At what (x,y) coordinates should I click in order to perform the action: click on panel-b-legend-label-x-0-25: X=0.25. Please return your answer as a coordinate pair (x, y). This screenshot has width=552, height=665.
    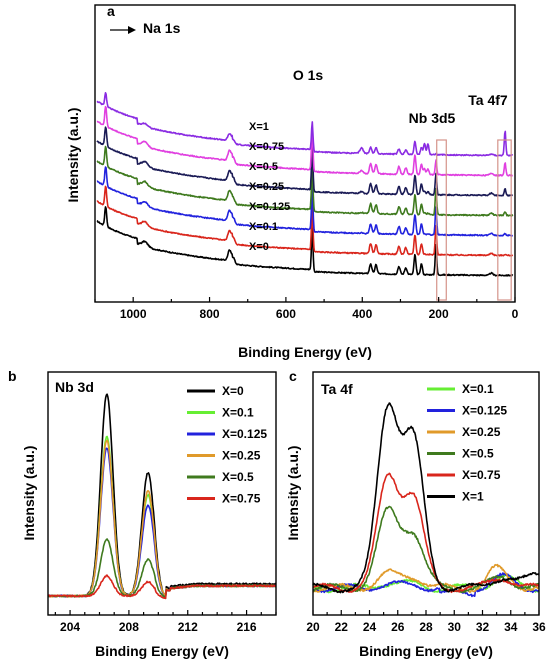
    Looking at the image, I should click on (241, 456).